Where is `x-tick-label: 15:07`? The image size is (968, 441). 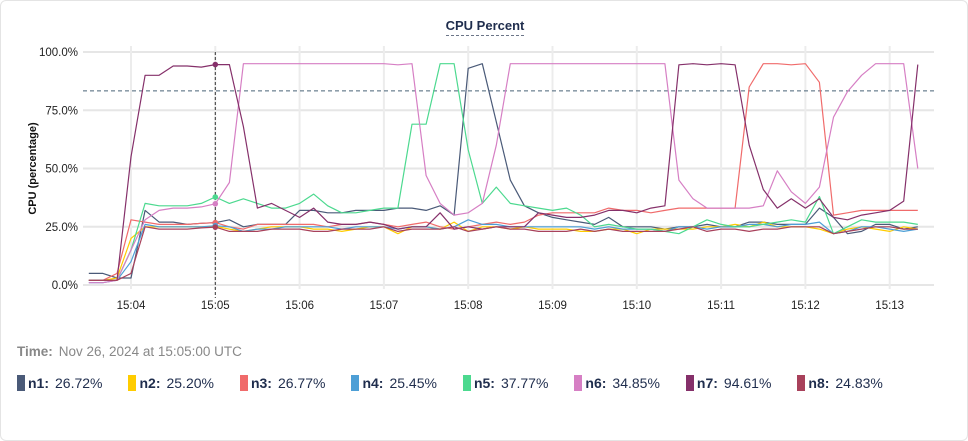 x-tick-label: 15:07 is located at coordinates (384, 306).